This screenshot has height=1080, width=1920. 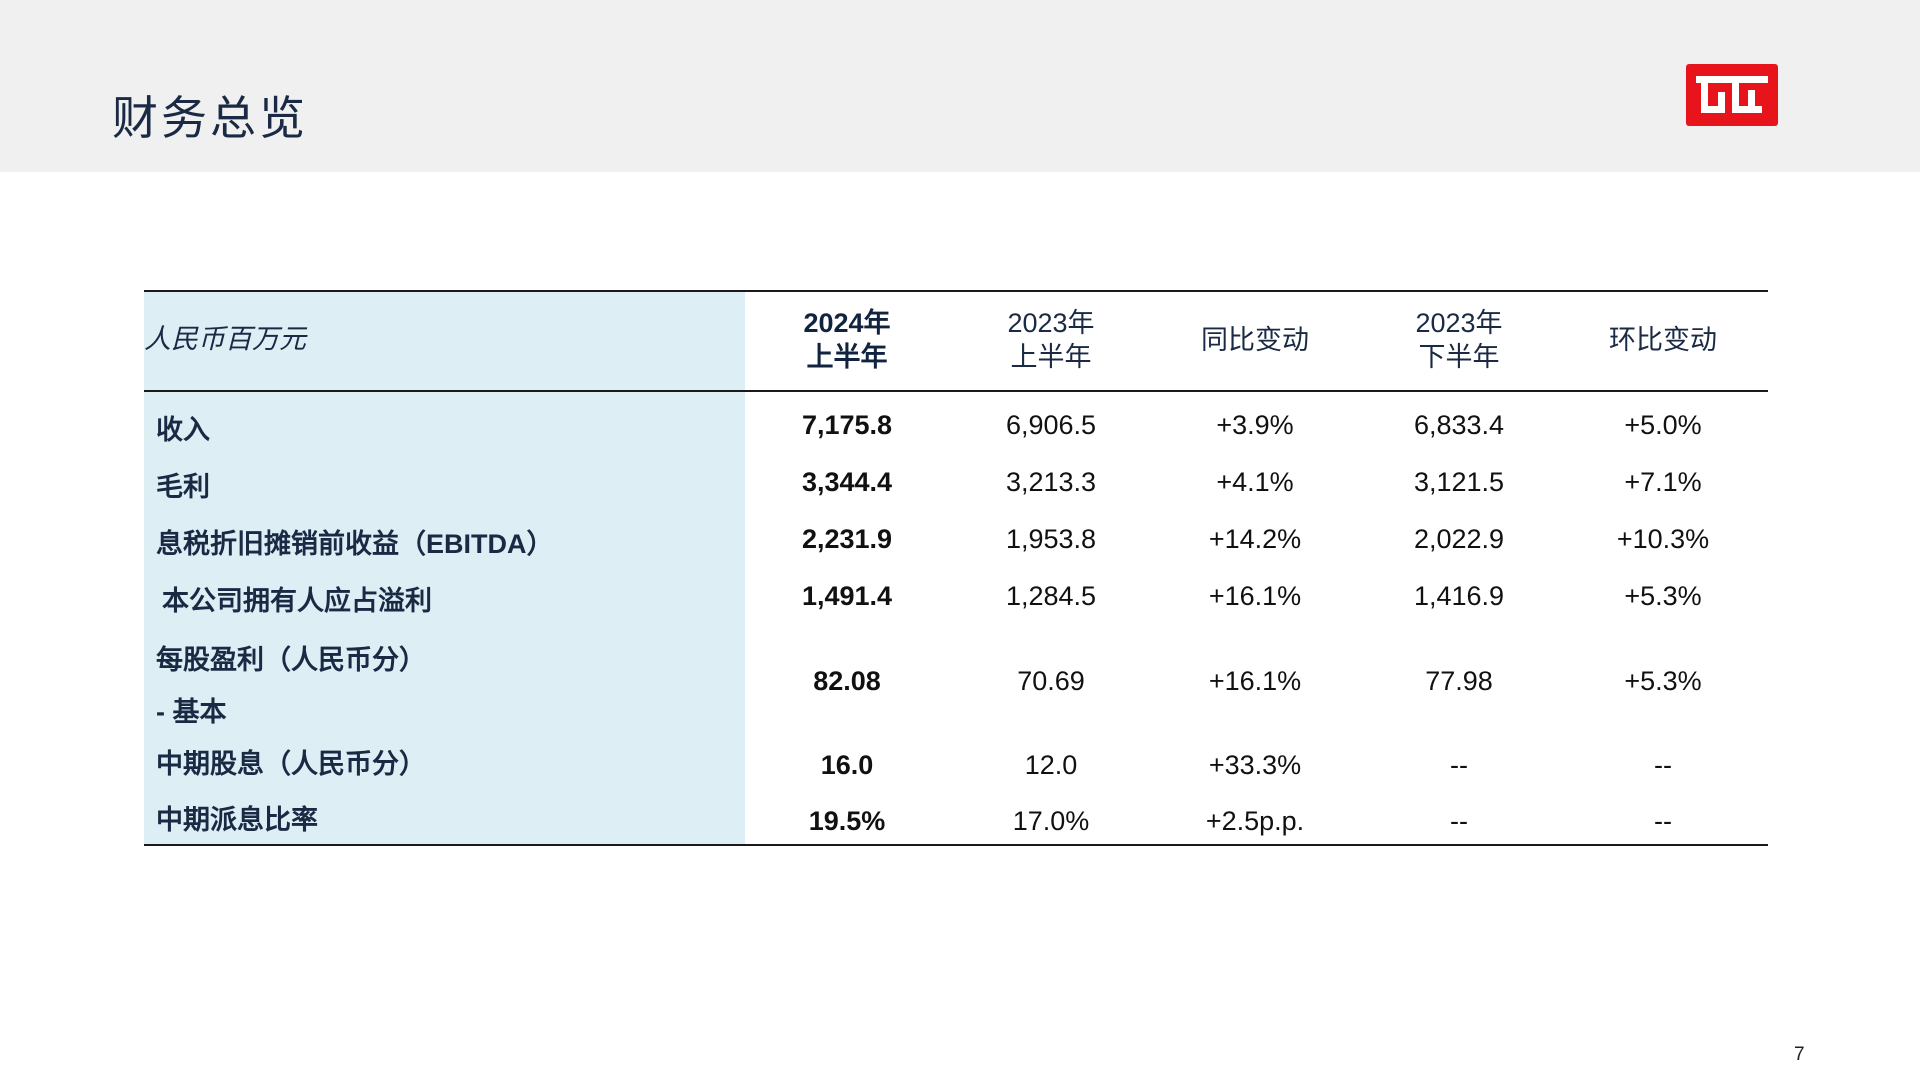 What do you see at coordinates (1459, 340) in the screenshot?
I see `column-header-2023-h2: 2023年 下半年` at bounding box center [1459, 340].